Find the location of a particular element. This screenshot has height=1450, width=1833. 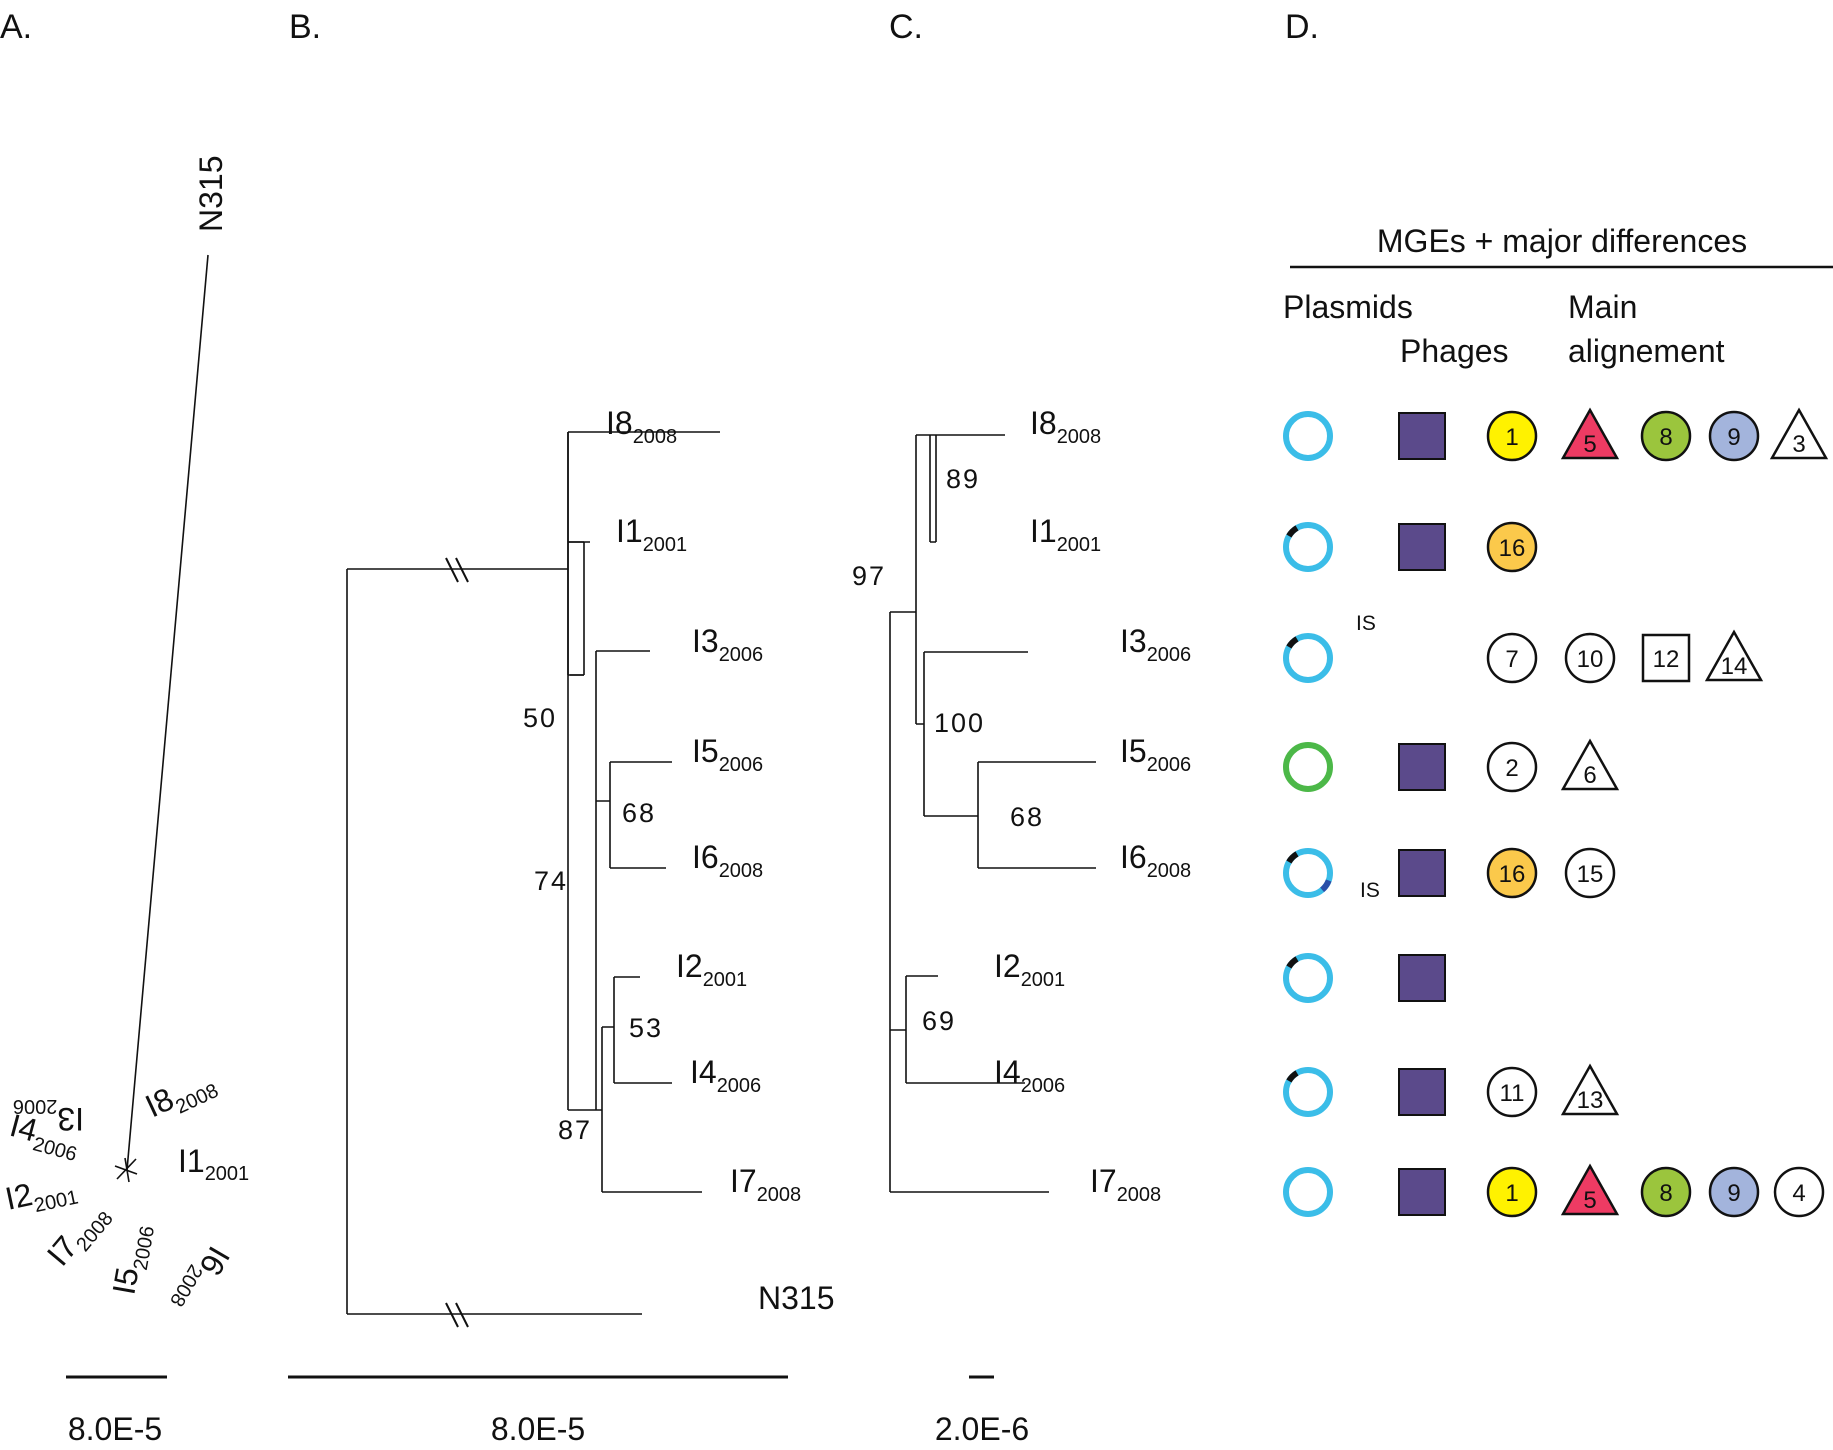

mge-number: 13 is located at coordinates (1590, 1100).